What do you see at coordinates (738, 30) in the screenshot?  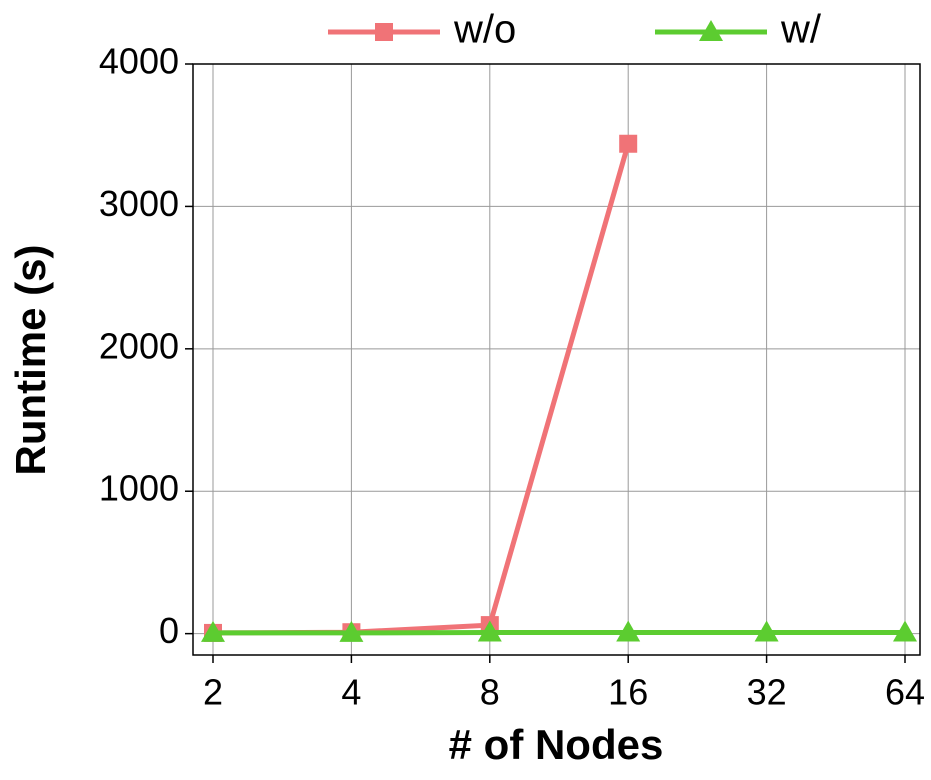 I see `legend-item: w/` at bounding box center [738, 30].